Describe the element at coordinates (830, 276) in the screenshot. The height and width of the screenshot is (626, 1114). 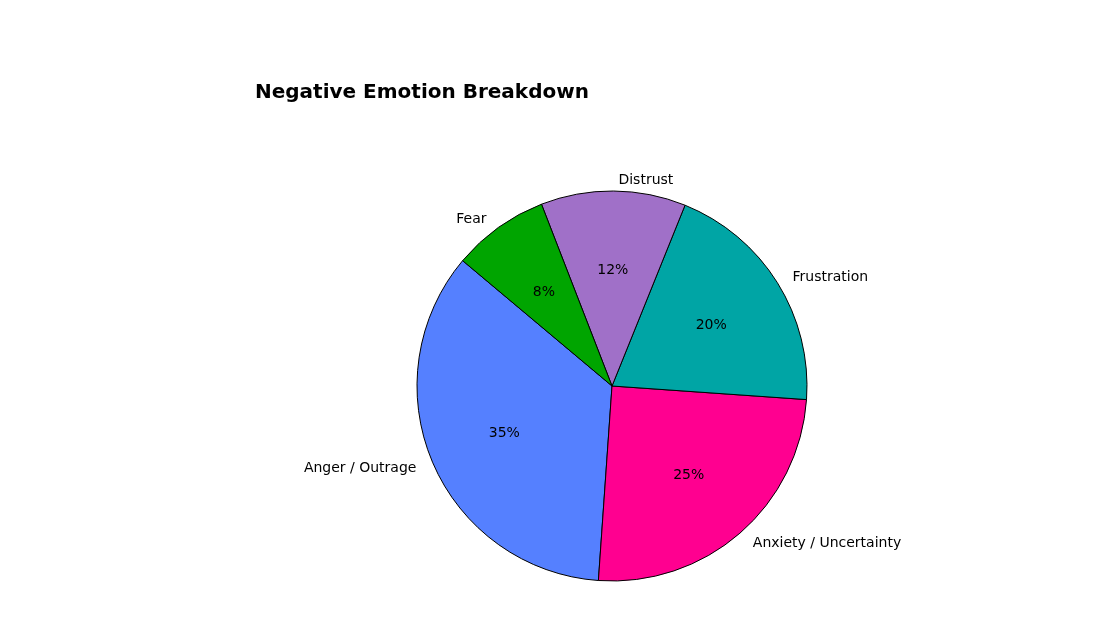
I see `slice-label: Frustration` at that location.